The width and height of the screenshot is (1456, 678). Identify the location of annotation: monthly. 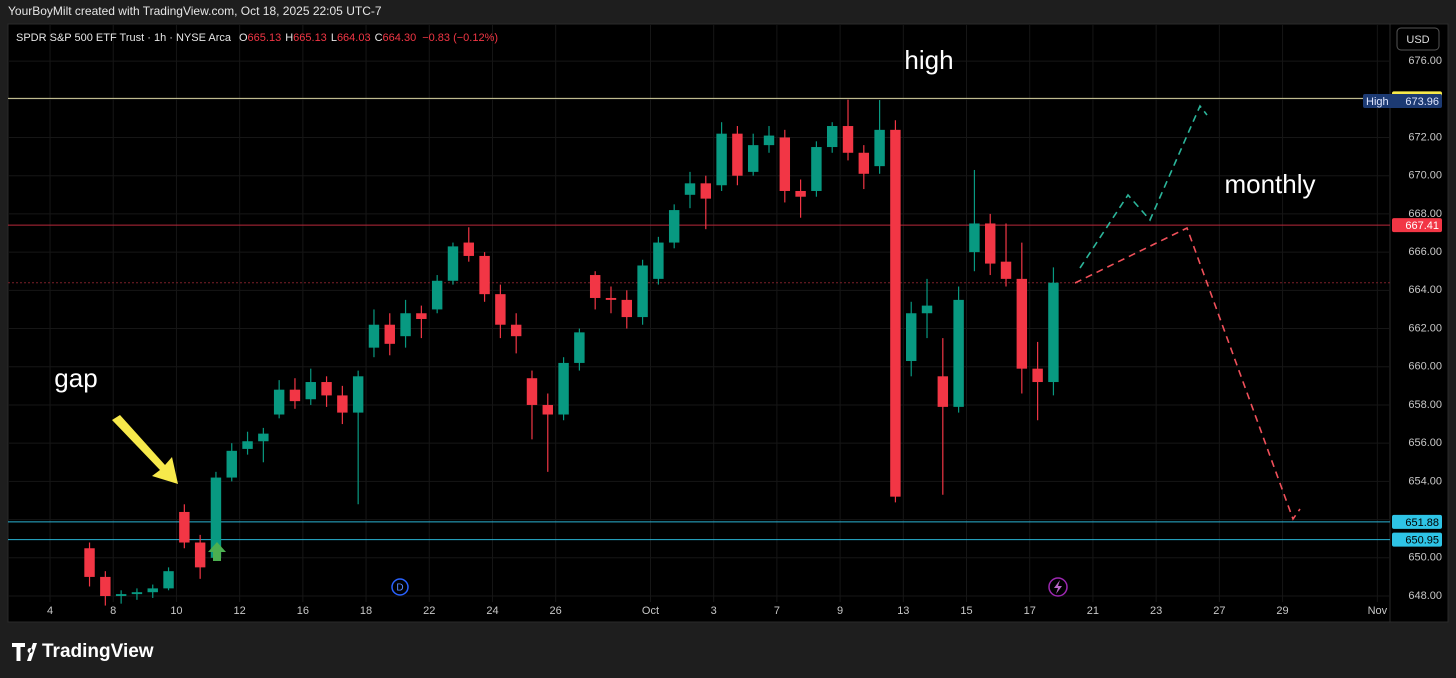
(1269, 184).